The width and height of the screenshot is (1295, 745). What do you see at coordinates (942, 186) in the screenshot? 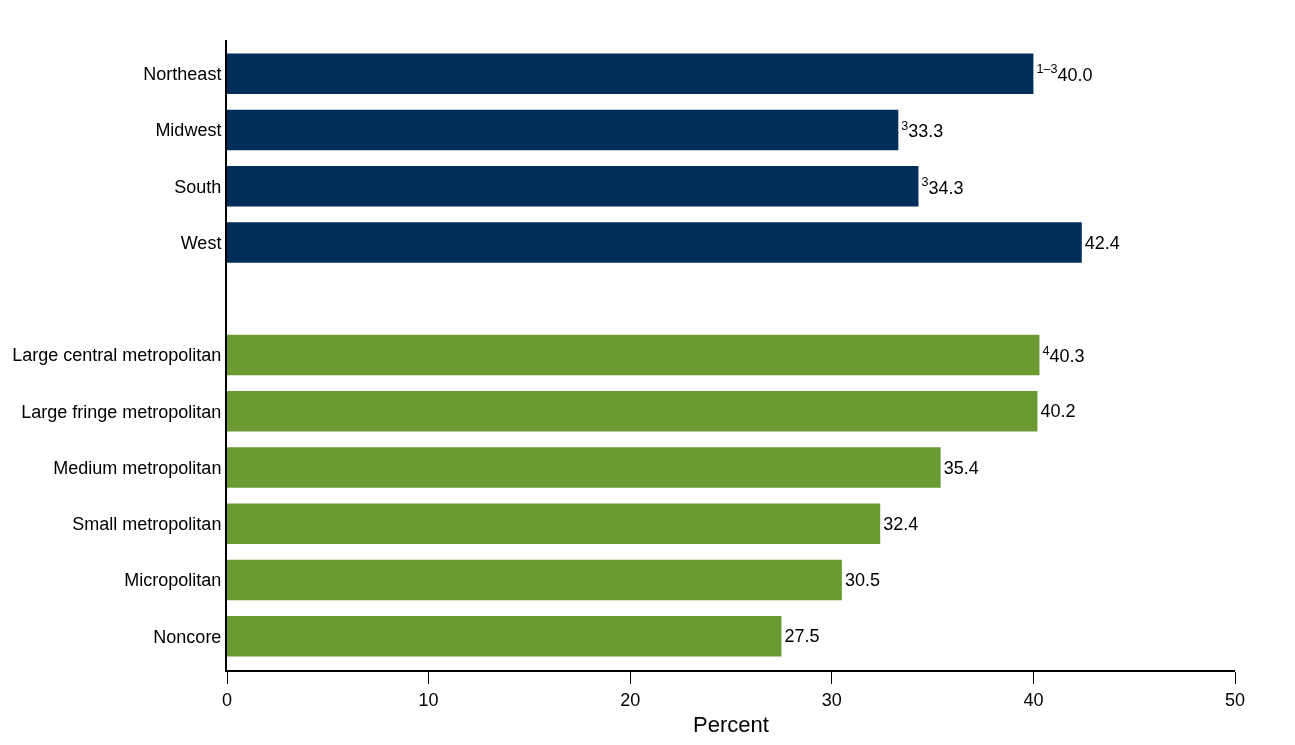
I see `data-label: $^{3}$34.3` at bounding box center [942, 186].